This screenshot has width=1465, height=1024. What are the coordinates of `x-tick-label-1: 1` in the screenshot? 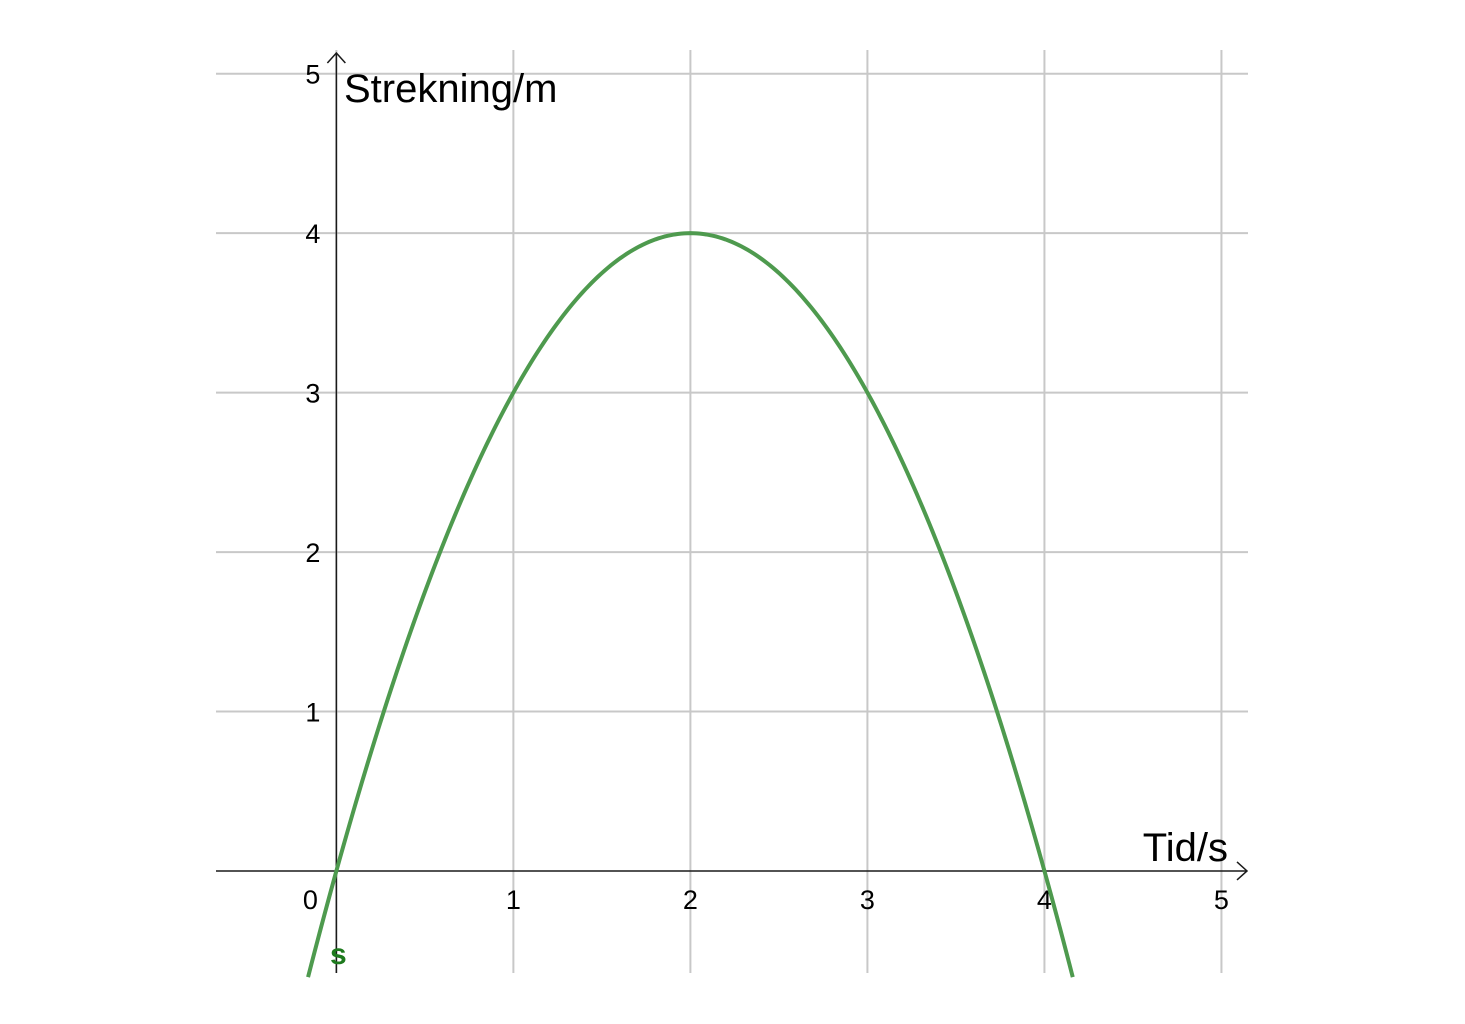 It's located at (513, 900).